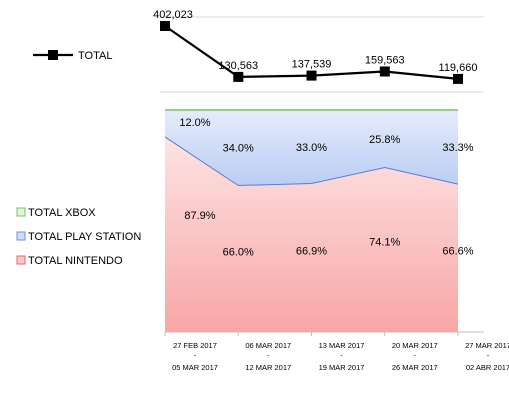 The image size is (509, 408). What do you see at coordinates (62, 213) in the screenshot?
I see `legend-label: TOTAL XBOX` at bounding box center [62, 213].